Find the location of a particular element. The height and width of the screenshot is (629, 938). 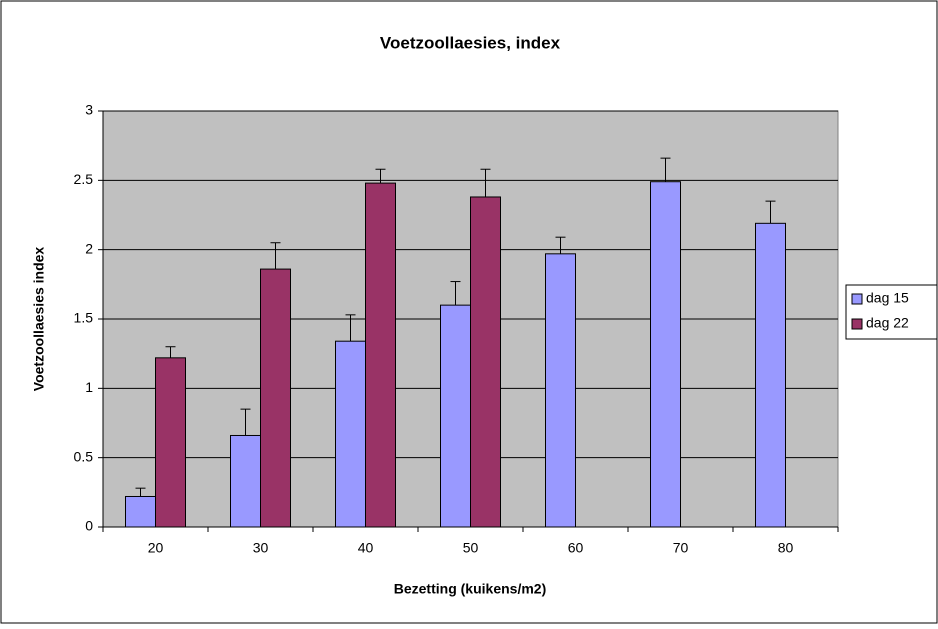

y-tick-label: 1 is located at coordinates (89, 387).